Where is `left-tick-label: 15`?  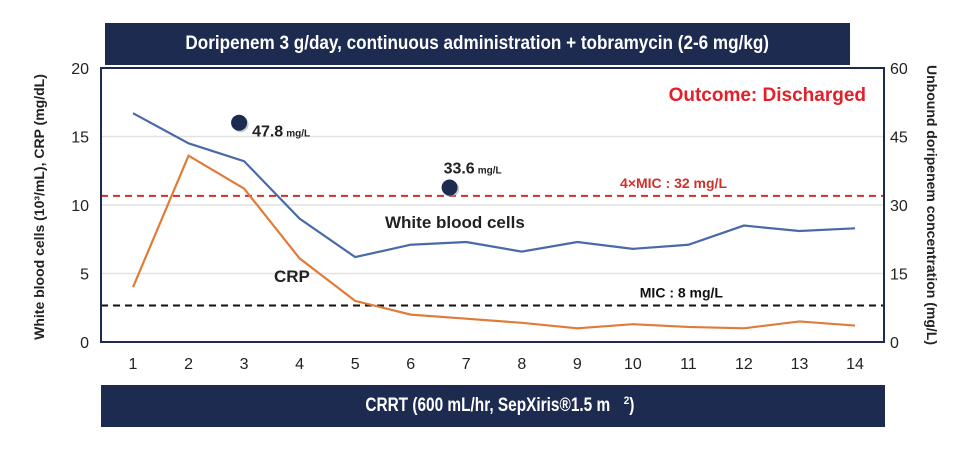 left-tick-label: 15 is located at coordinates (80, 138).